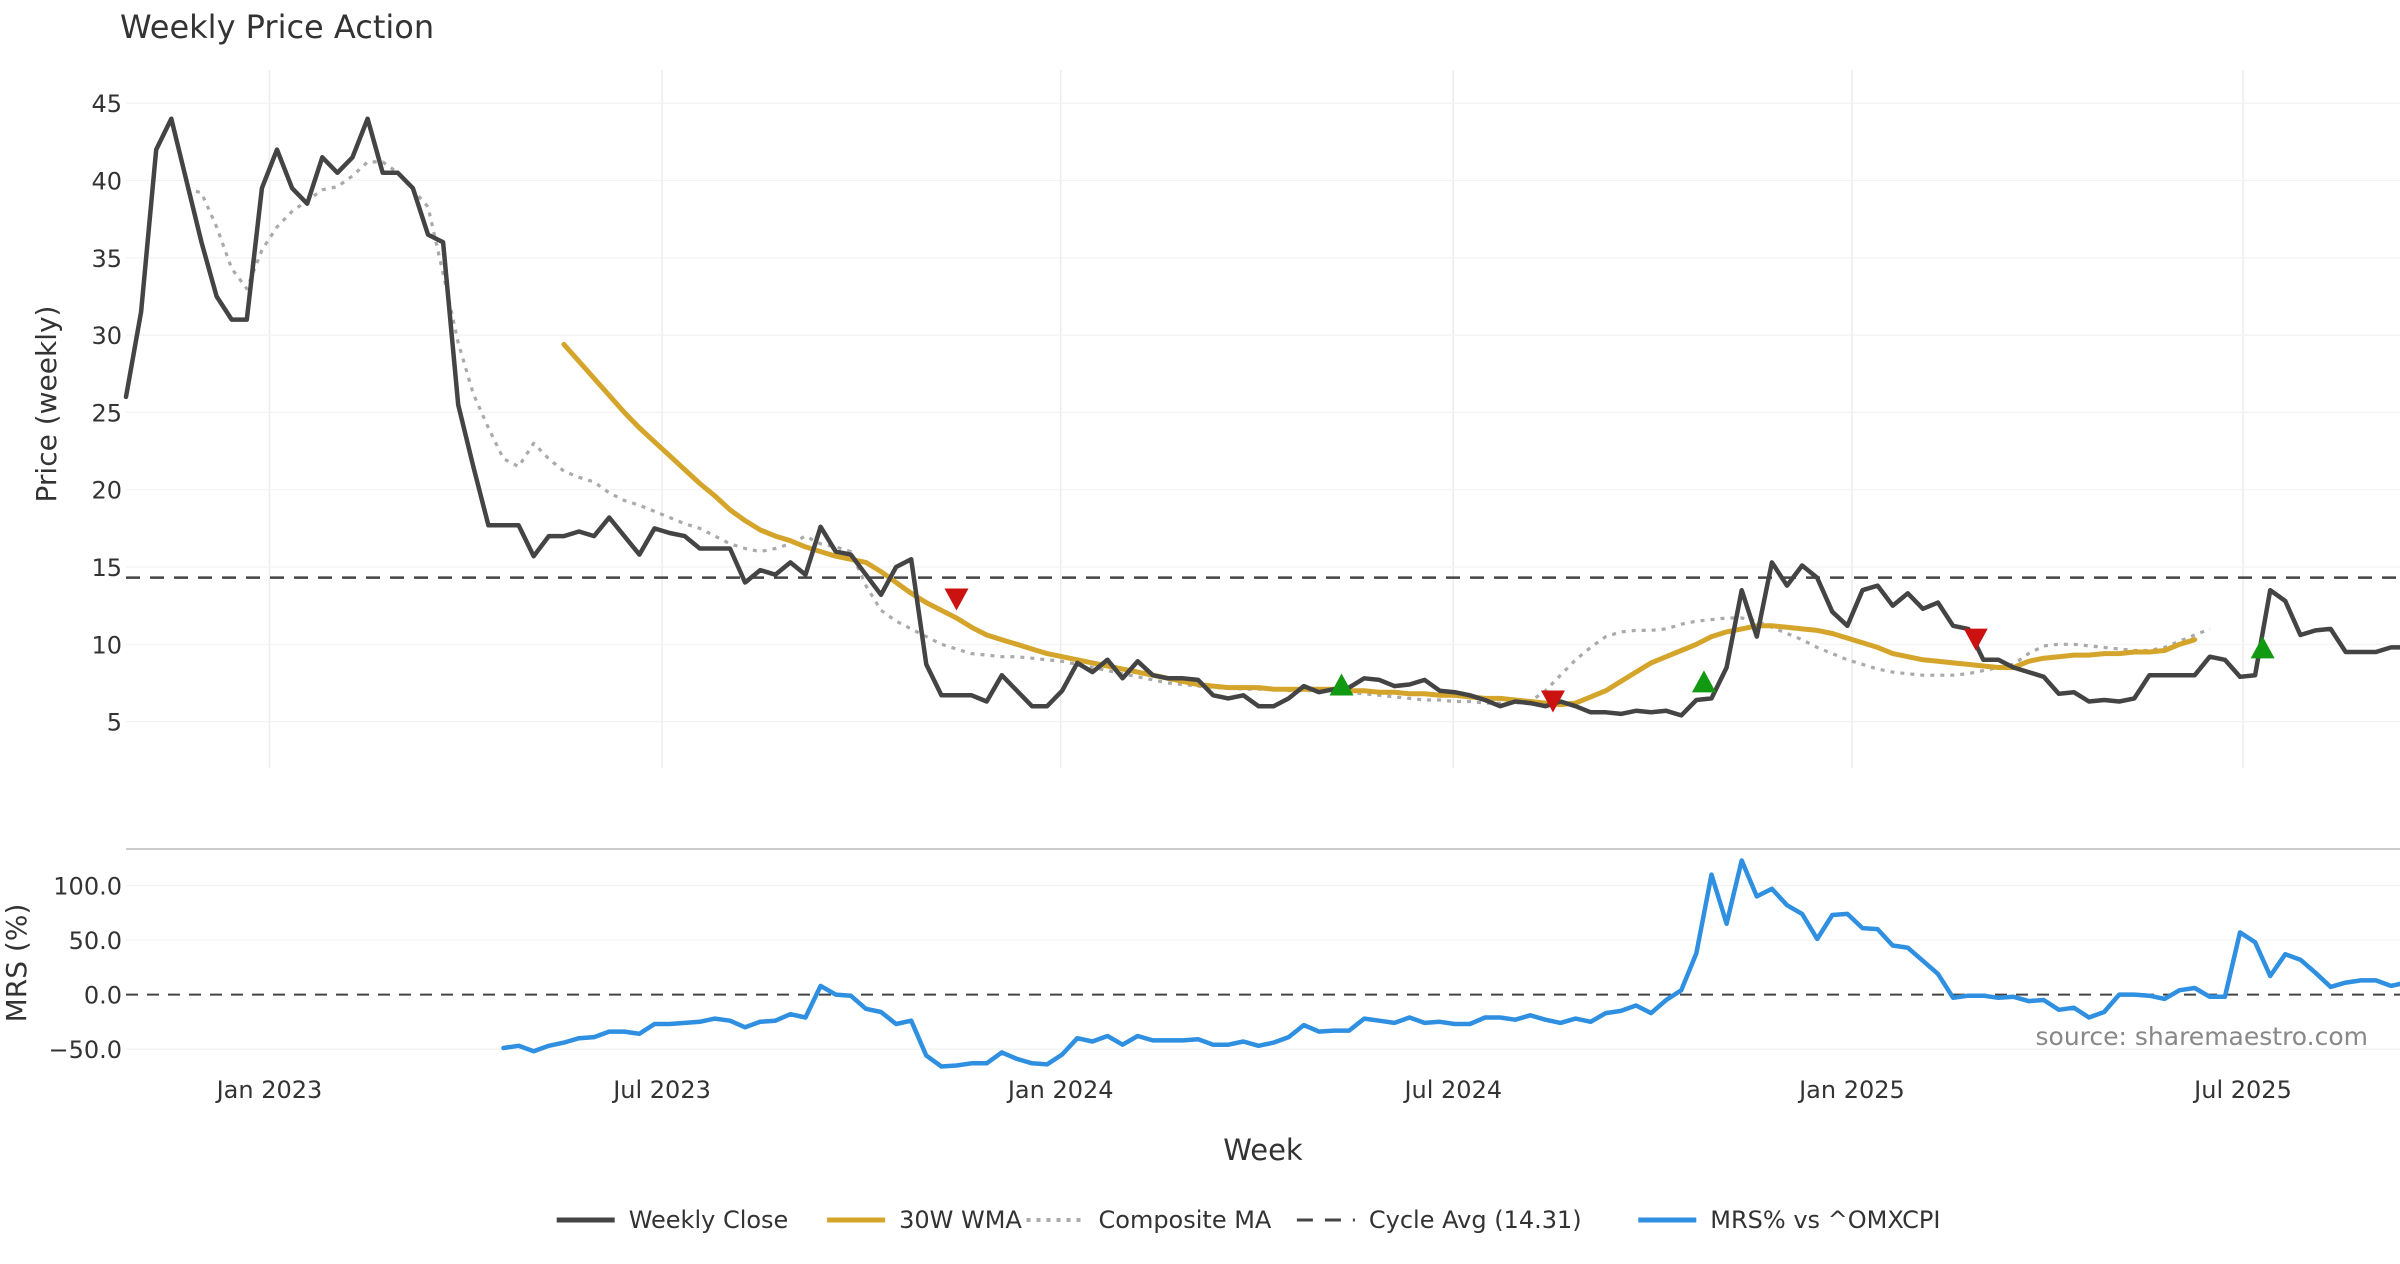  What do you see at coordinates (106, 181) in the screenshot?
I see `price-y-tick-label: 40` at bounding box center [106, 181].